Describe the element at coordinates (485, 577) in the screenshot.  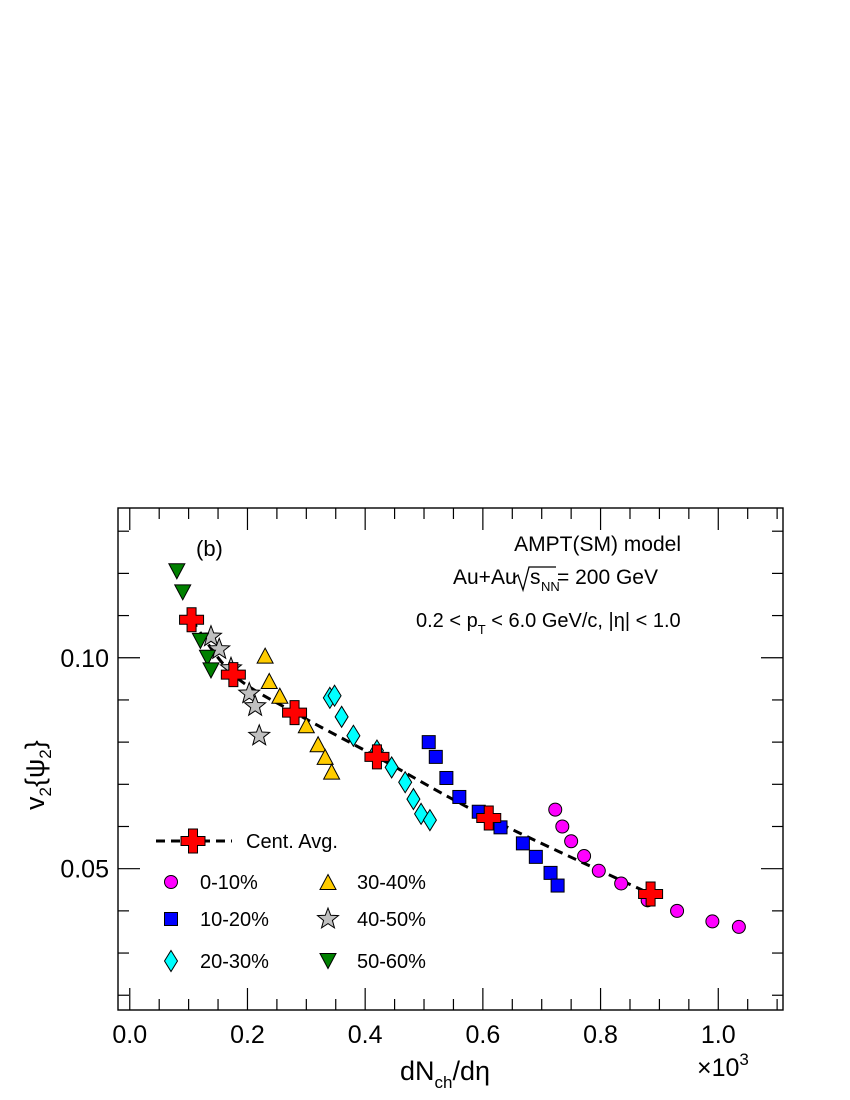
I see `svg-text: Au+Au` at that location.